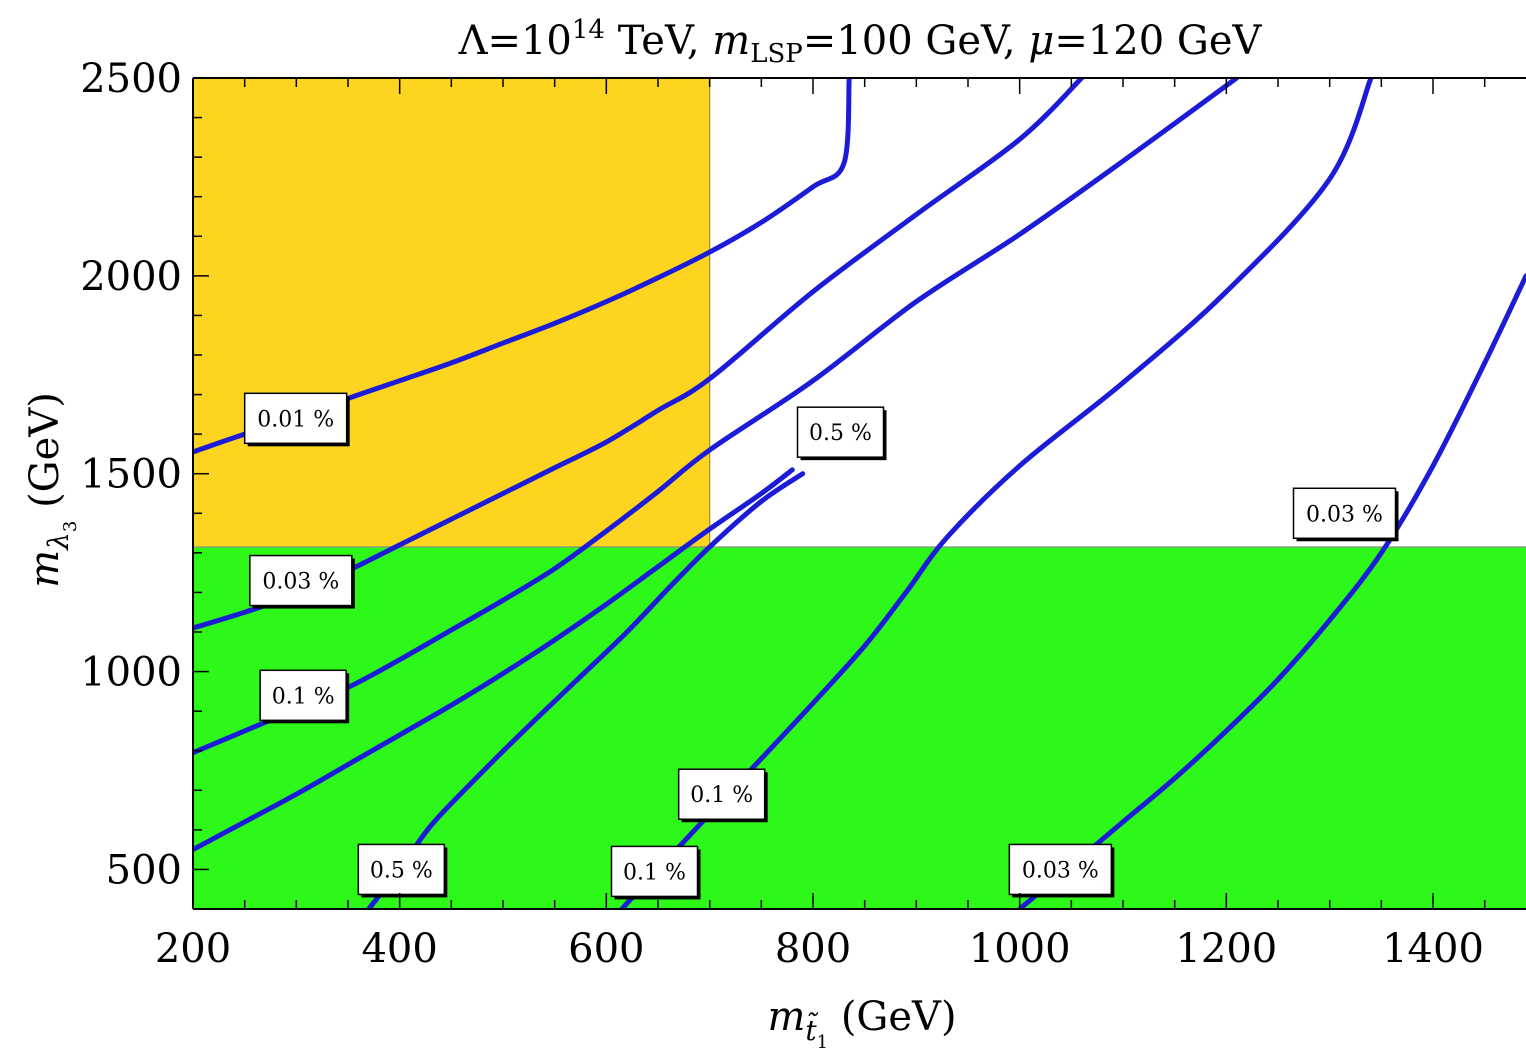 Image resolution: width=1526 pixels, height=1050 pixels. I want to click on y-tick-label: 1000, so click(131, 673).